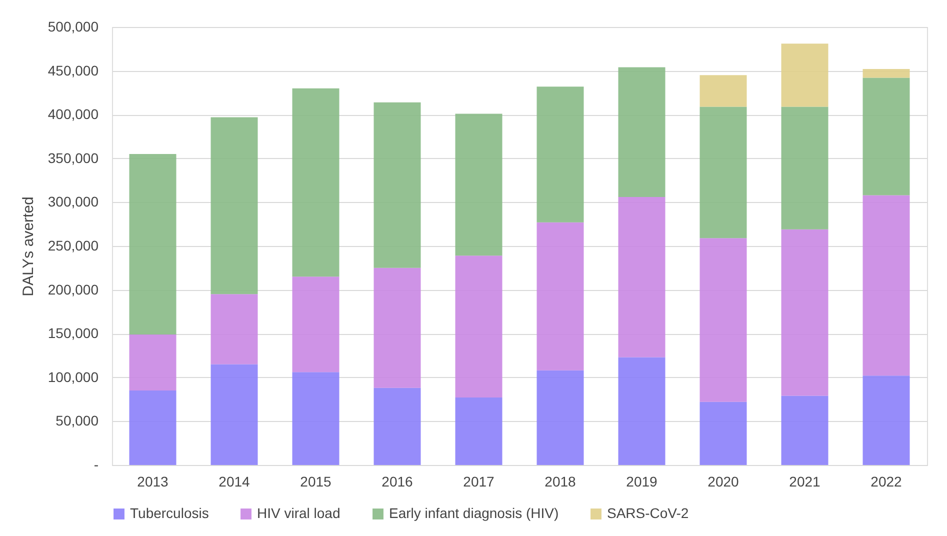  Describe the element at coordinates (73, 158) in the screenshot. I see `y-tick-label: 350,000` at that location.